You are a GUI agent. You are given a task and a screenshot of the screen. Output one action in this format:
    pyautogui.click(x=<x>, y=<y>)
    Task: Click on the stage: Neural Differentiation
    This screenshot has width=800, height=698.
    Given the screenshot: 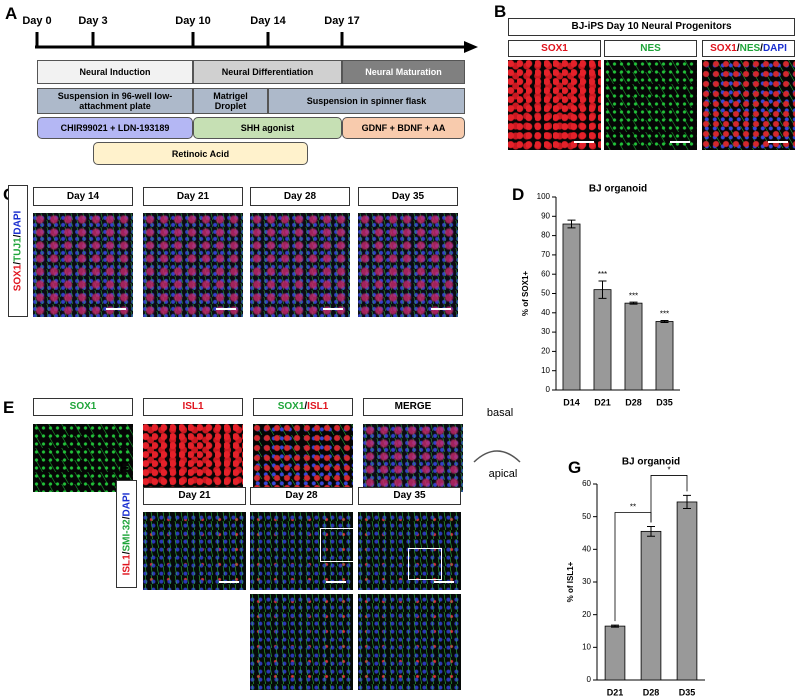 What is the action you would take?
    pyautogui.click(x=267, y=72)
    